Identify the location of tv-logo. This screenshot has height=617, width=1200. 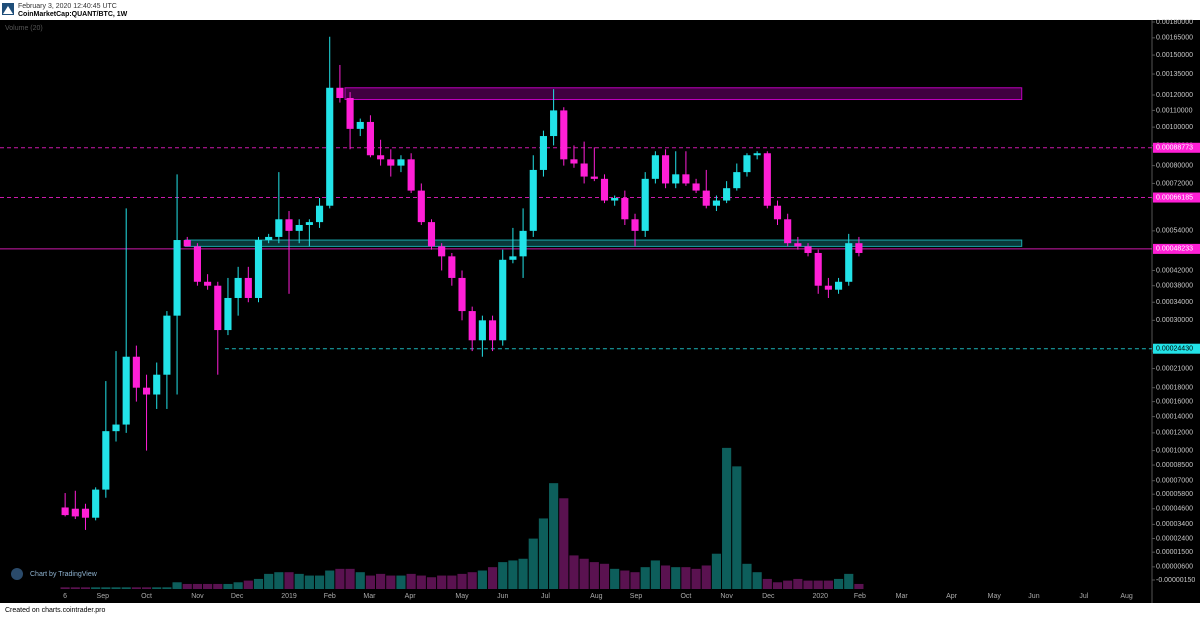
(17, 574).